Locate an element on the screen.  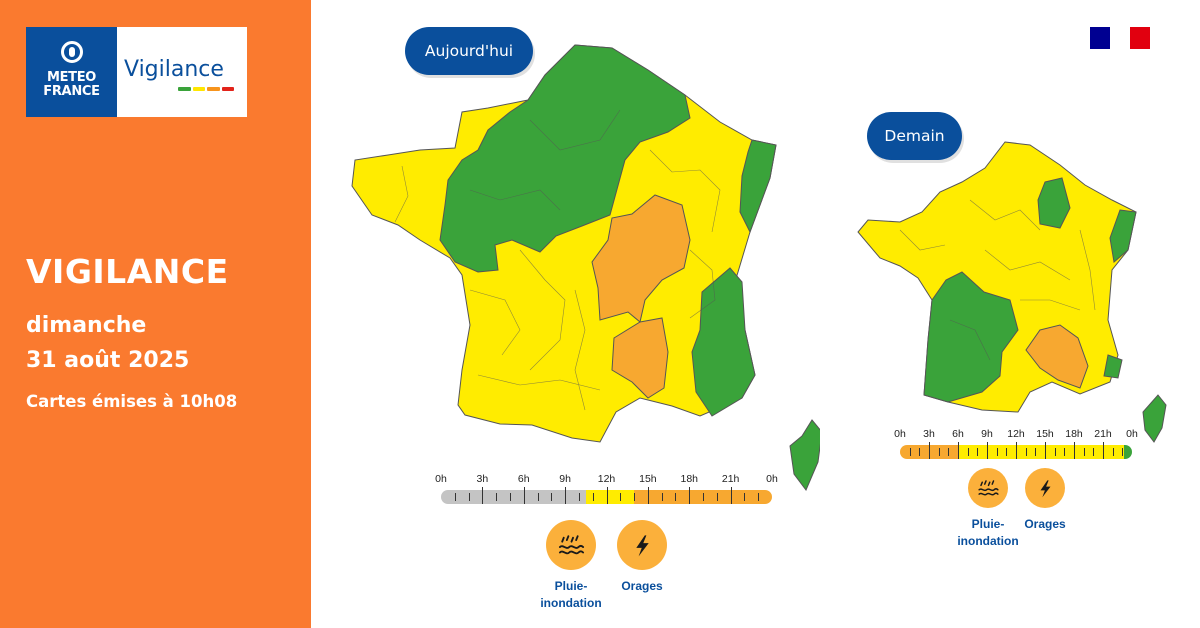
republique-francaise-logo is located at coordinates (1120, 38).